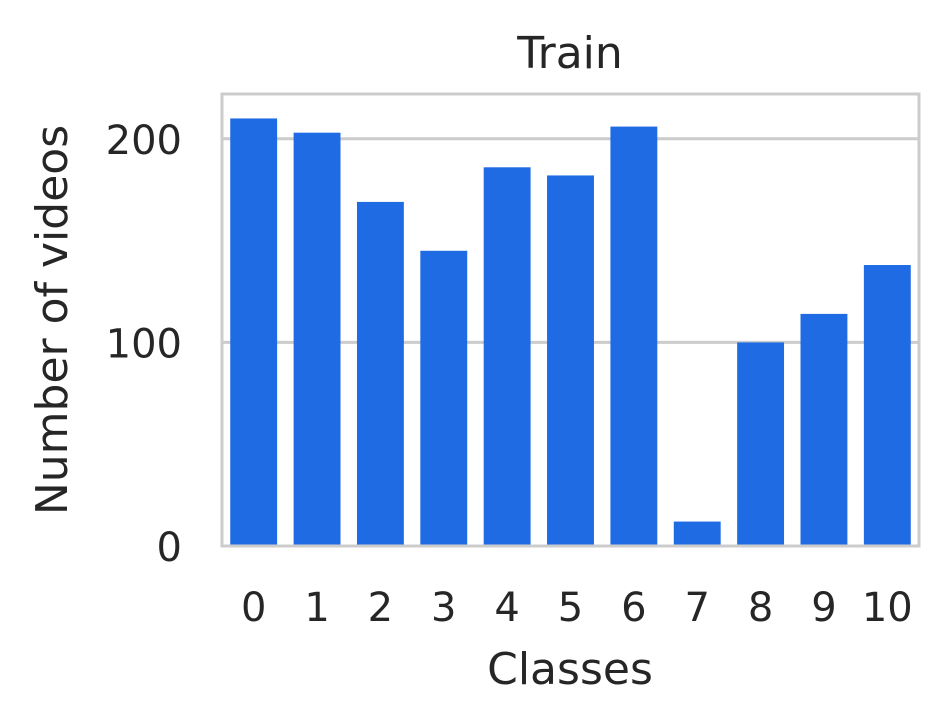  Describe the element at coordinates (253, 608) in the screenshot. I see `x-tick-label: 0` at that location.